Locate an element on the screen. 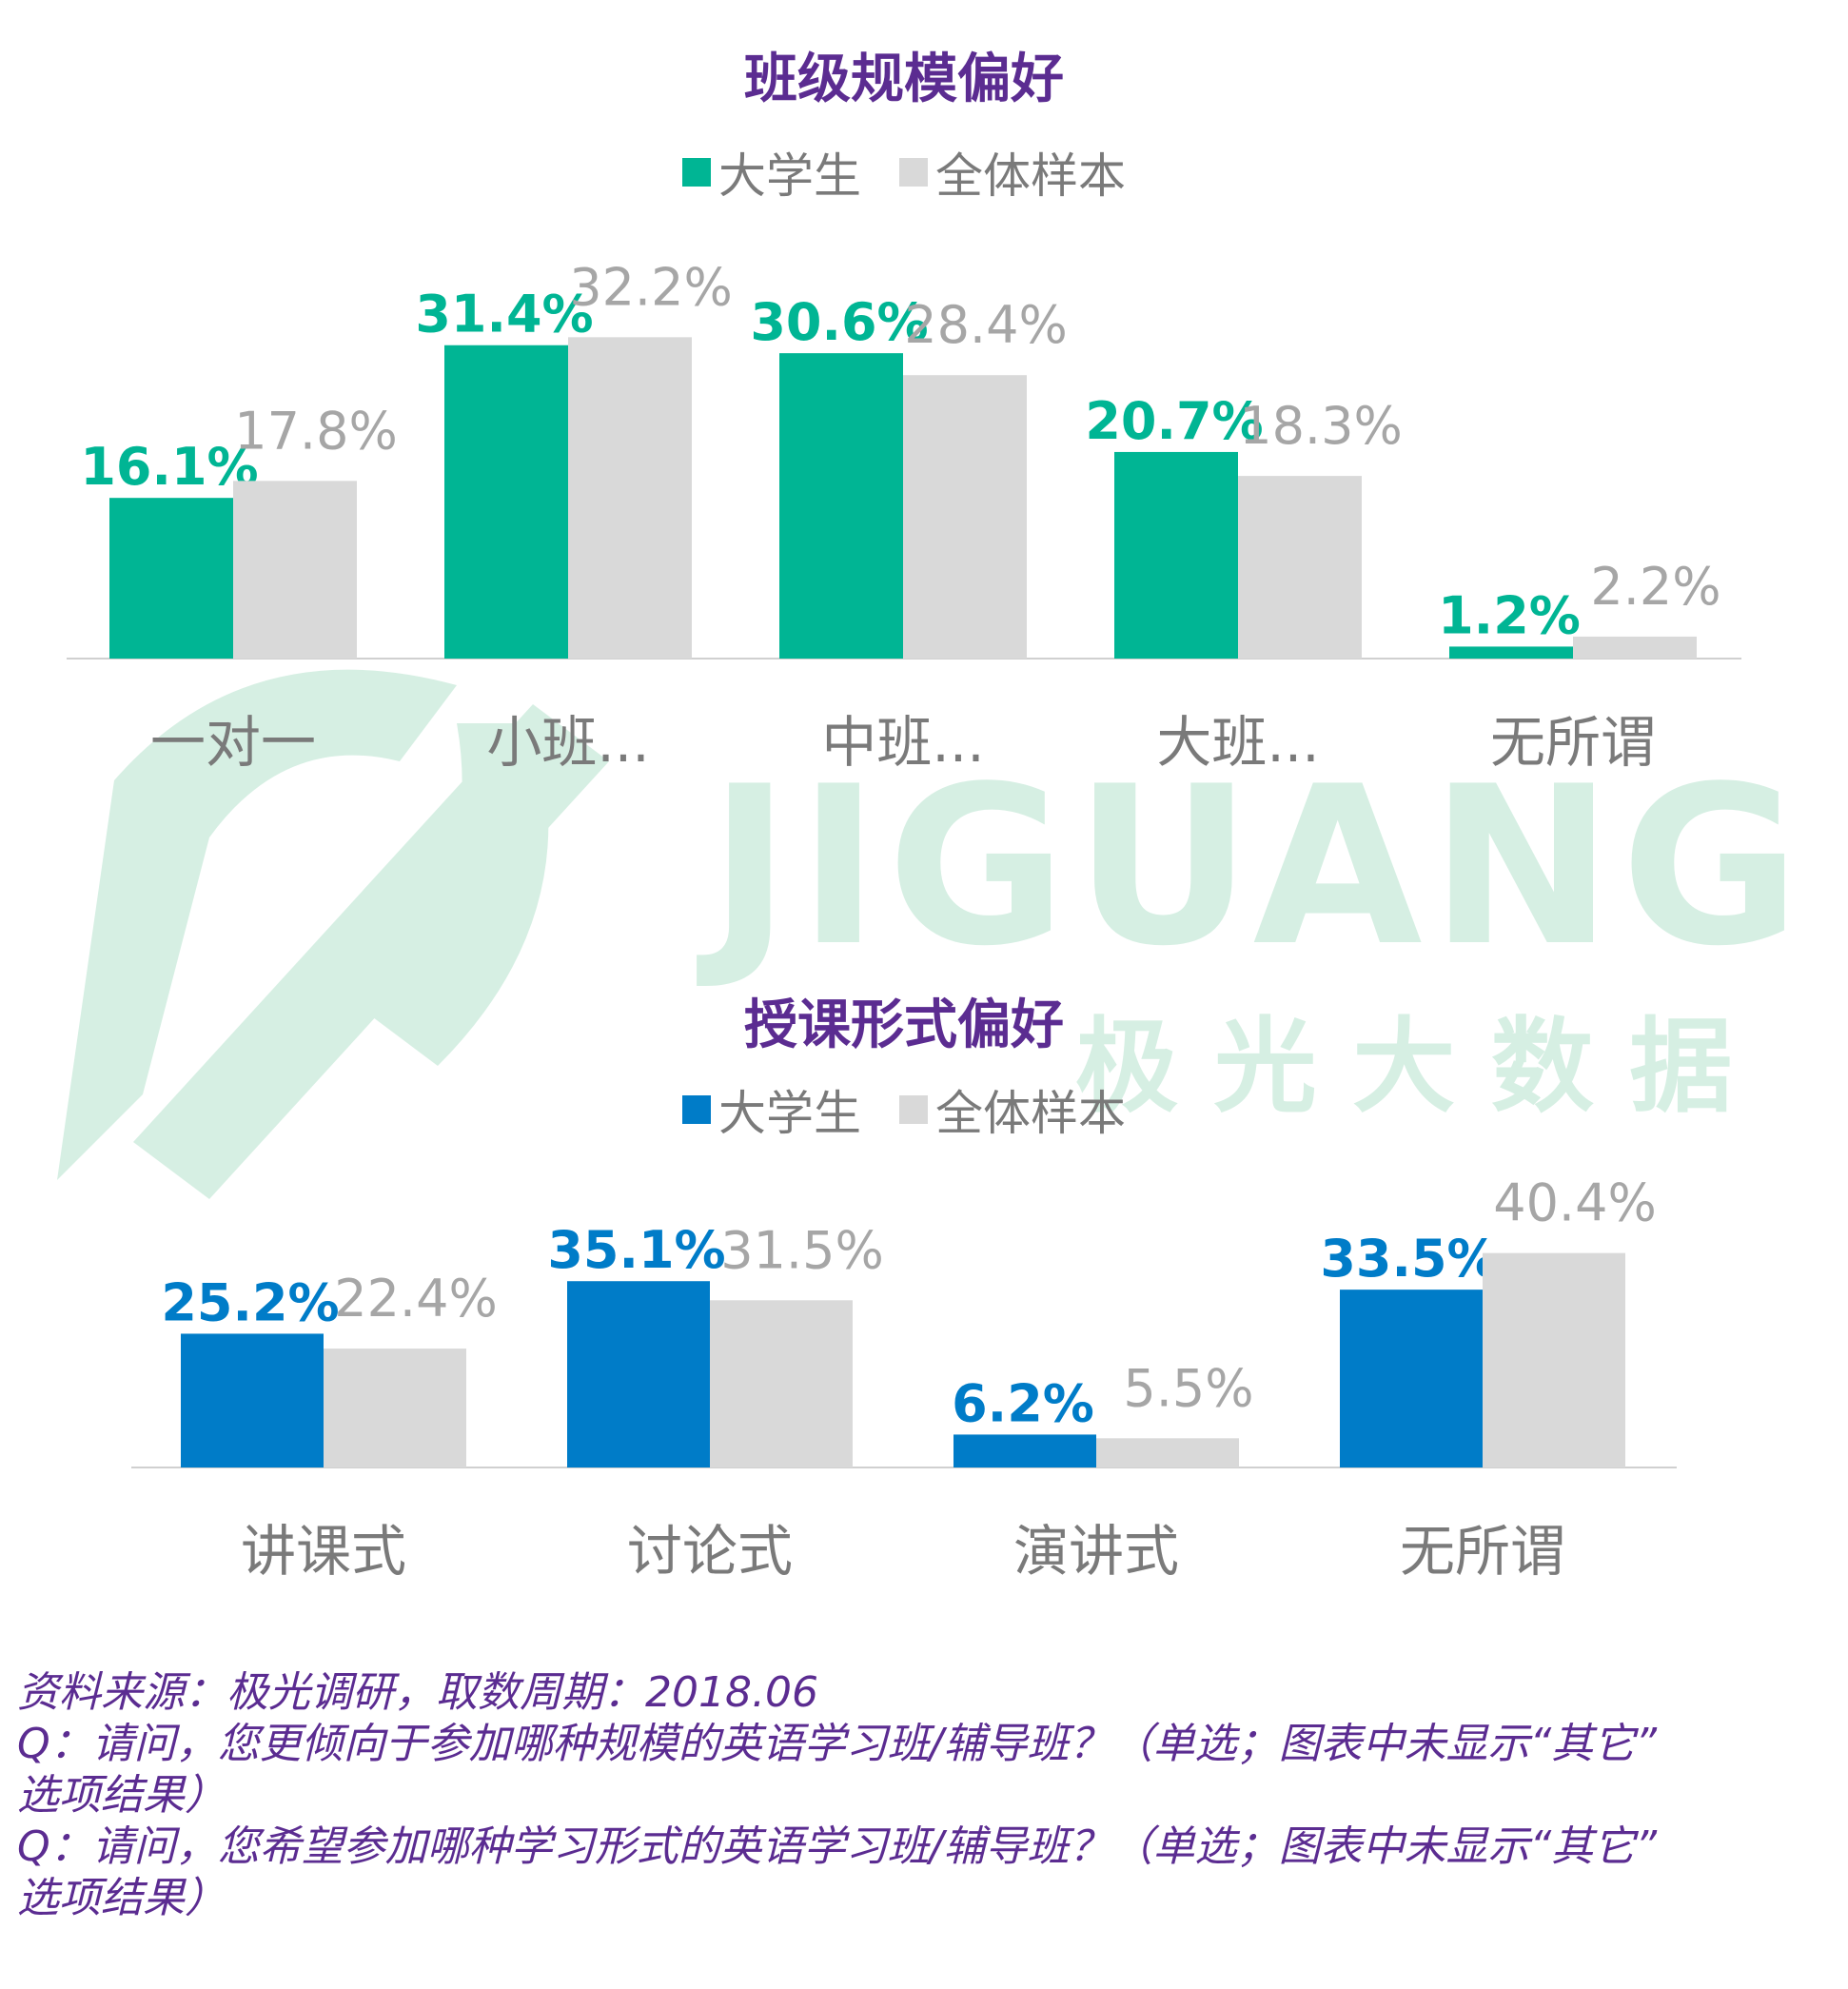  data-label-all: 32.2% is located at coordinates (651, 287).